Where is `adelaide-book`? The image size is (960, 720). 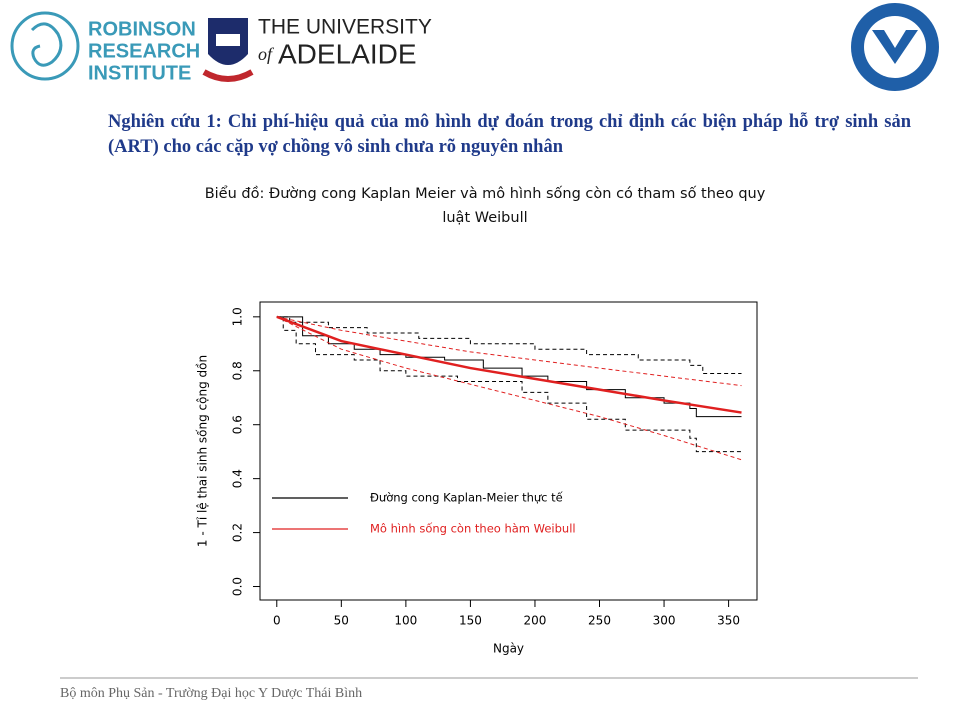 adelaide-book is located at coordinates (228, 40).